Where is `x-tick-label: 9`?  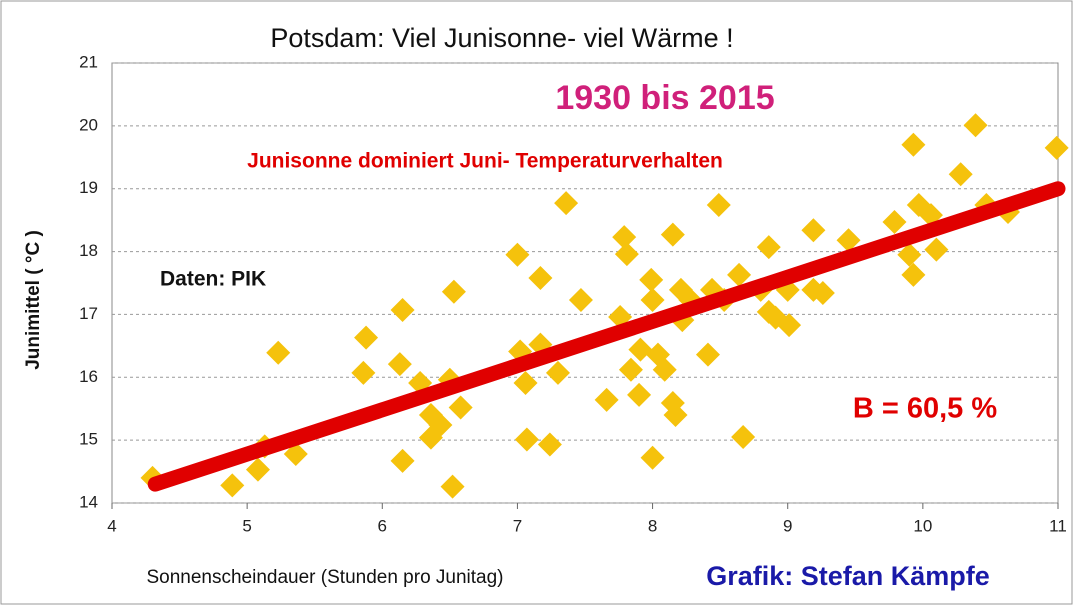
x-tick-label: 9 is located at coordinates (787, 525).